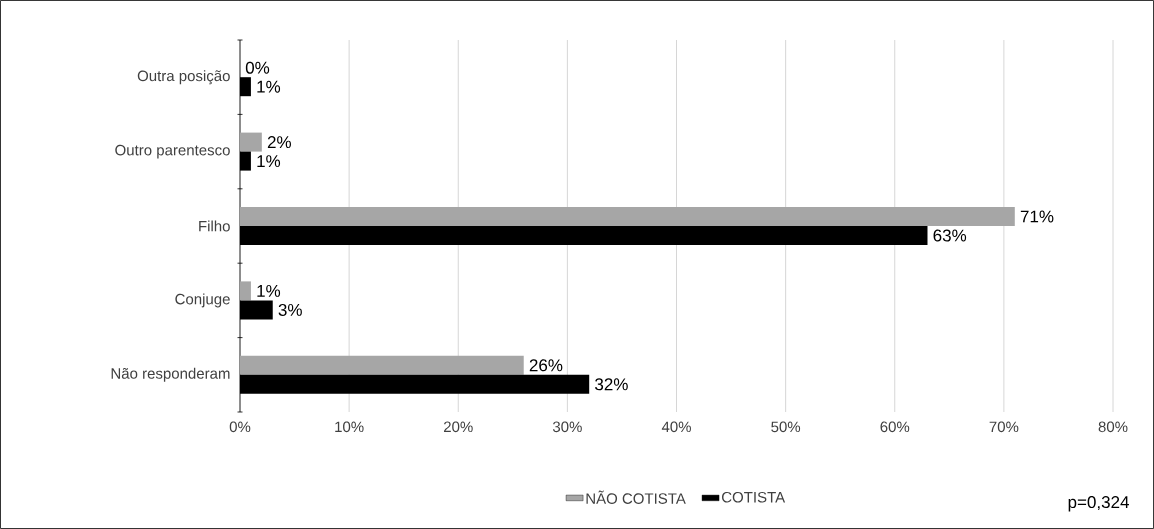 The image size is (1154, 529). I want to click on x-tick-label: 30%, so click(567, 427).